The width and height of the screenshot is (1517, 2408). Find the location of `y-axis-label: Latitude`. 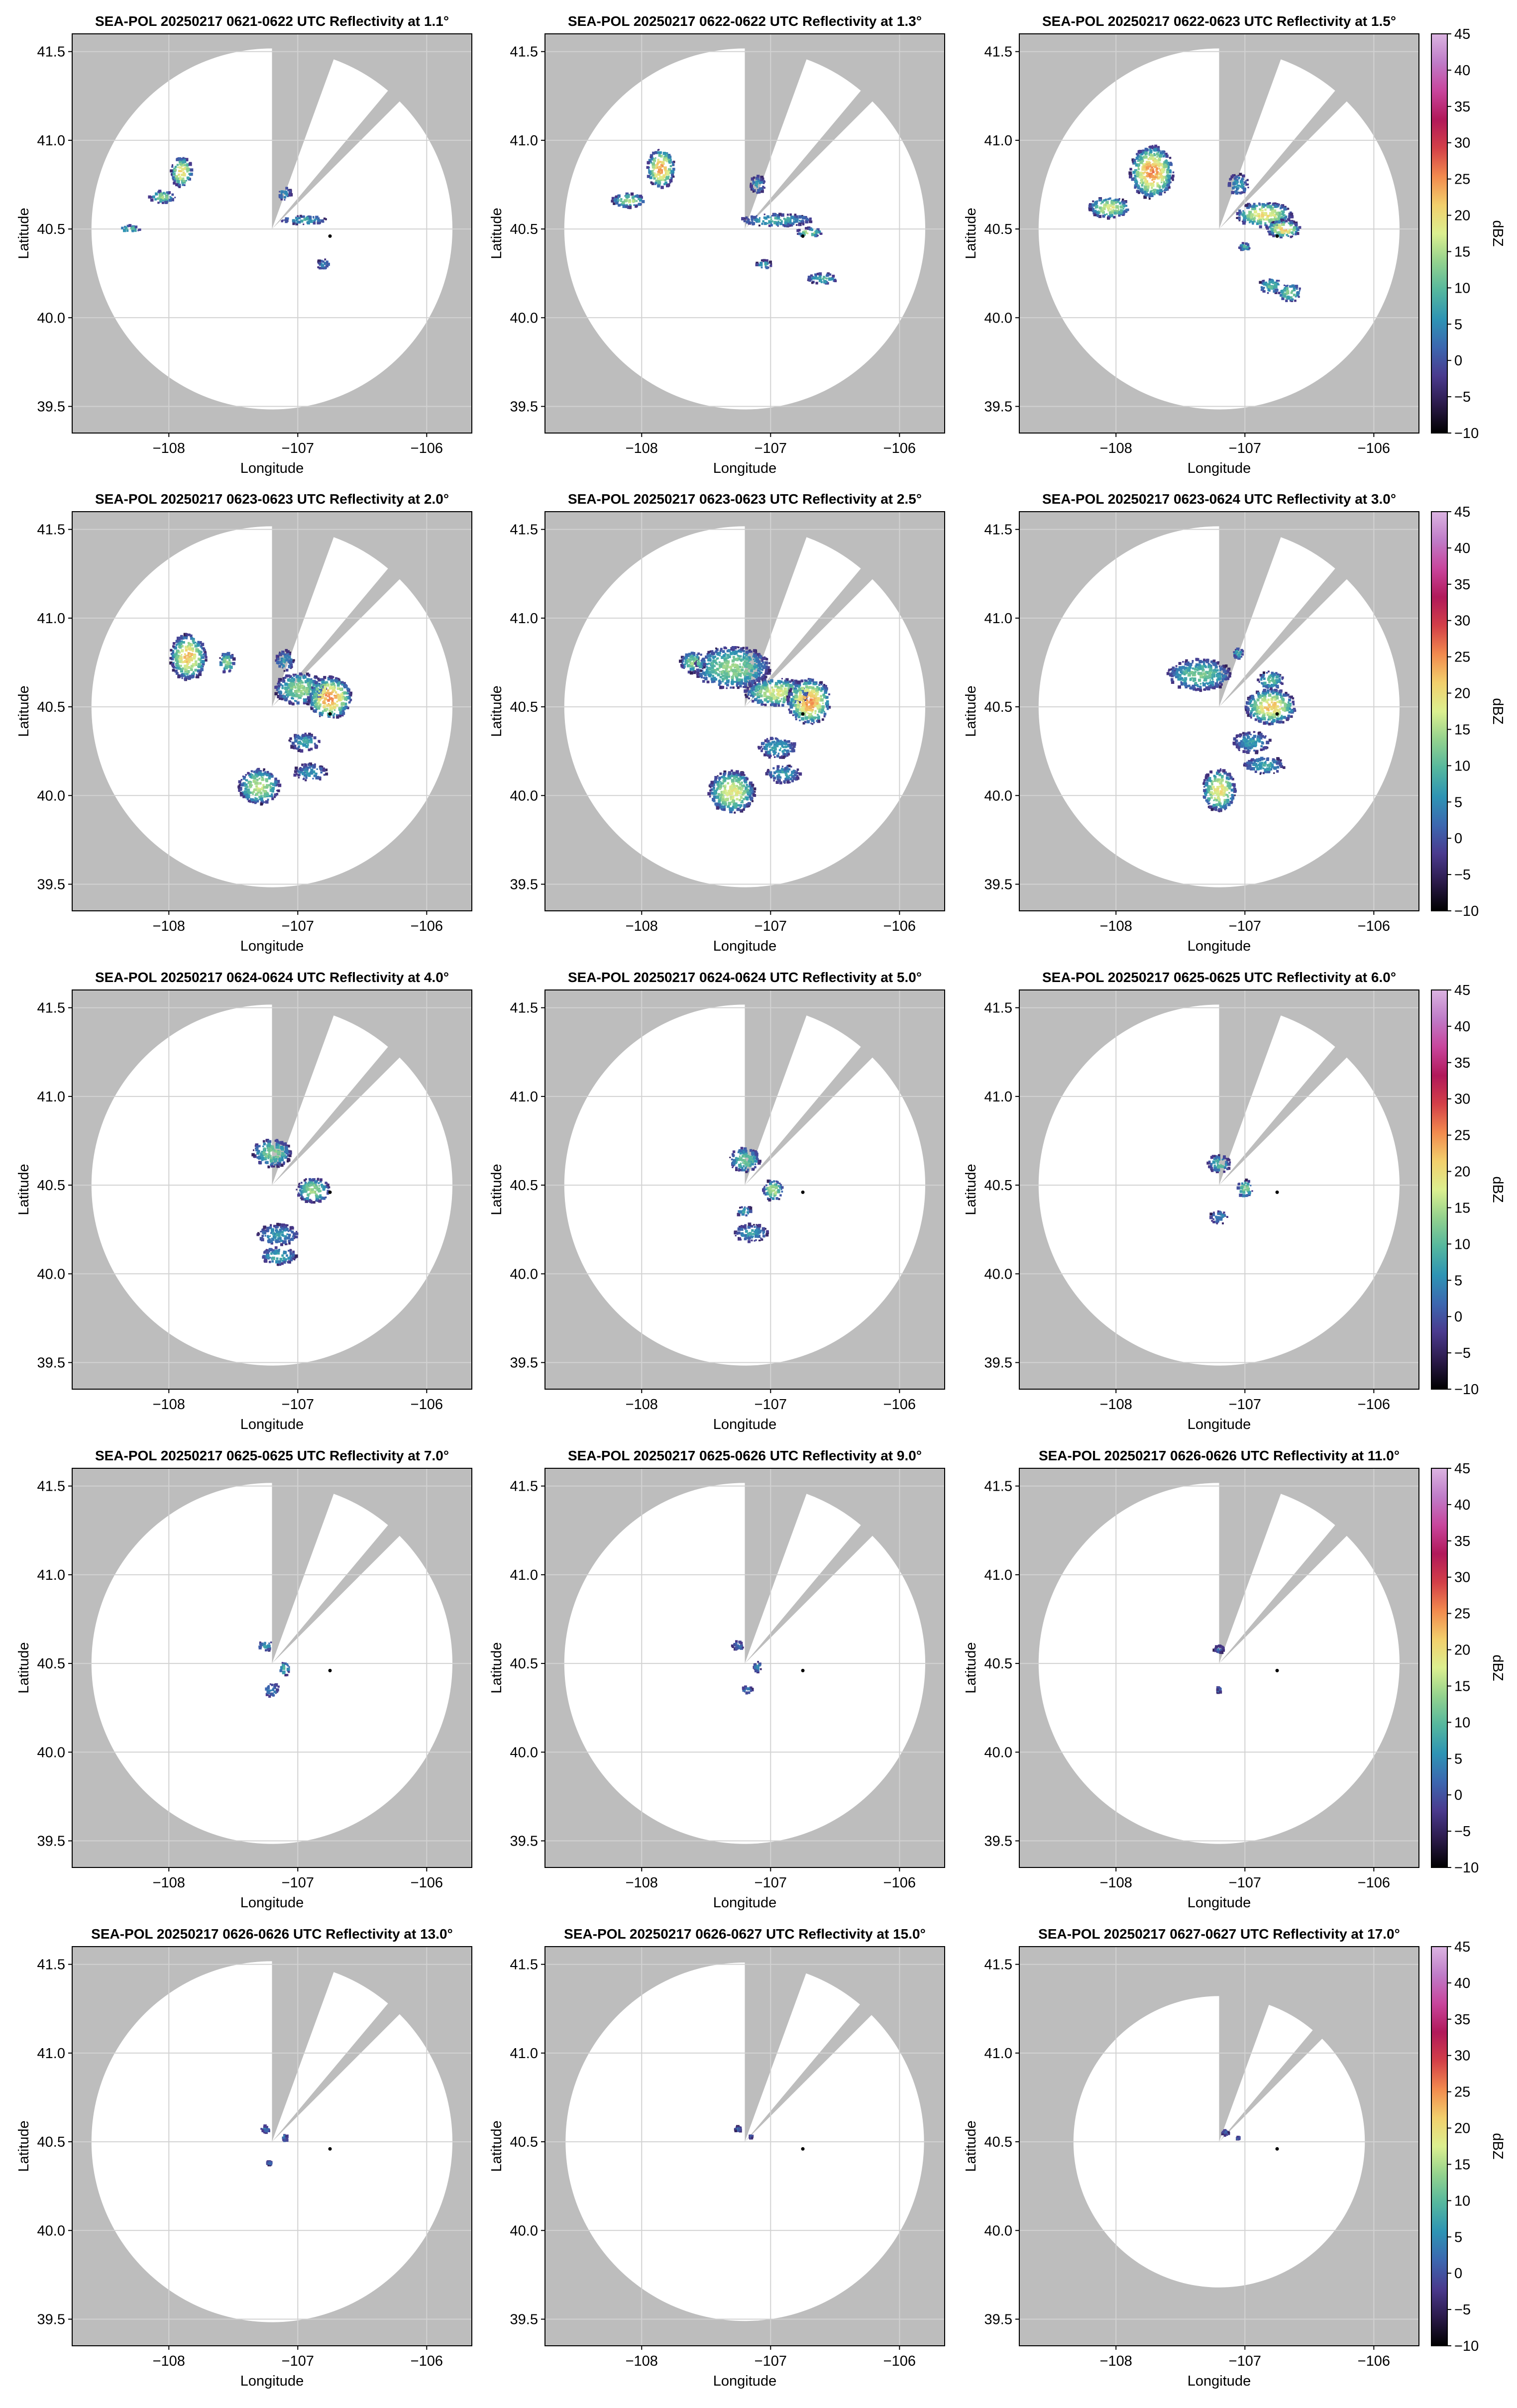

y-axis-label: Latitude is located at coordinates (497, 234).